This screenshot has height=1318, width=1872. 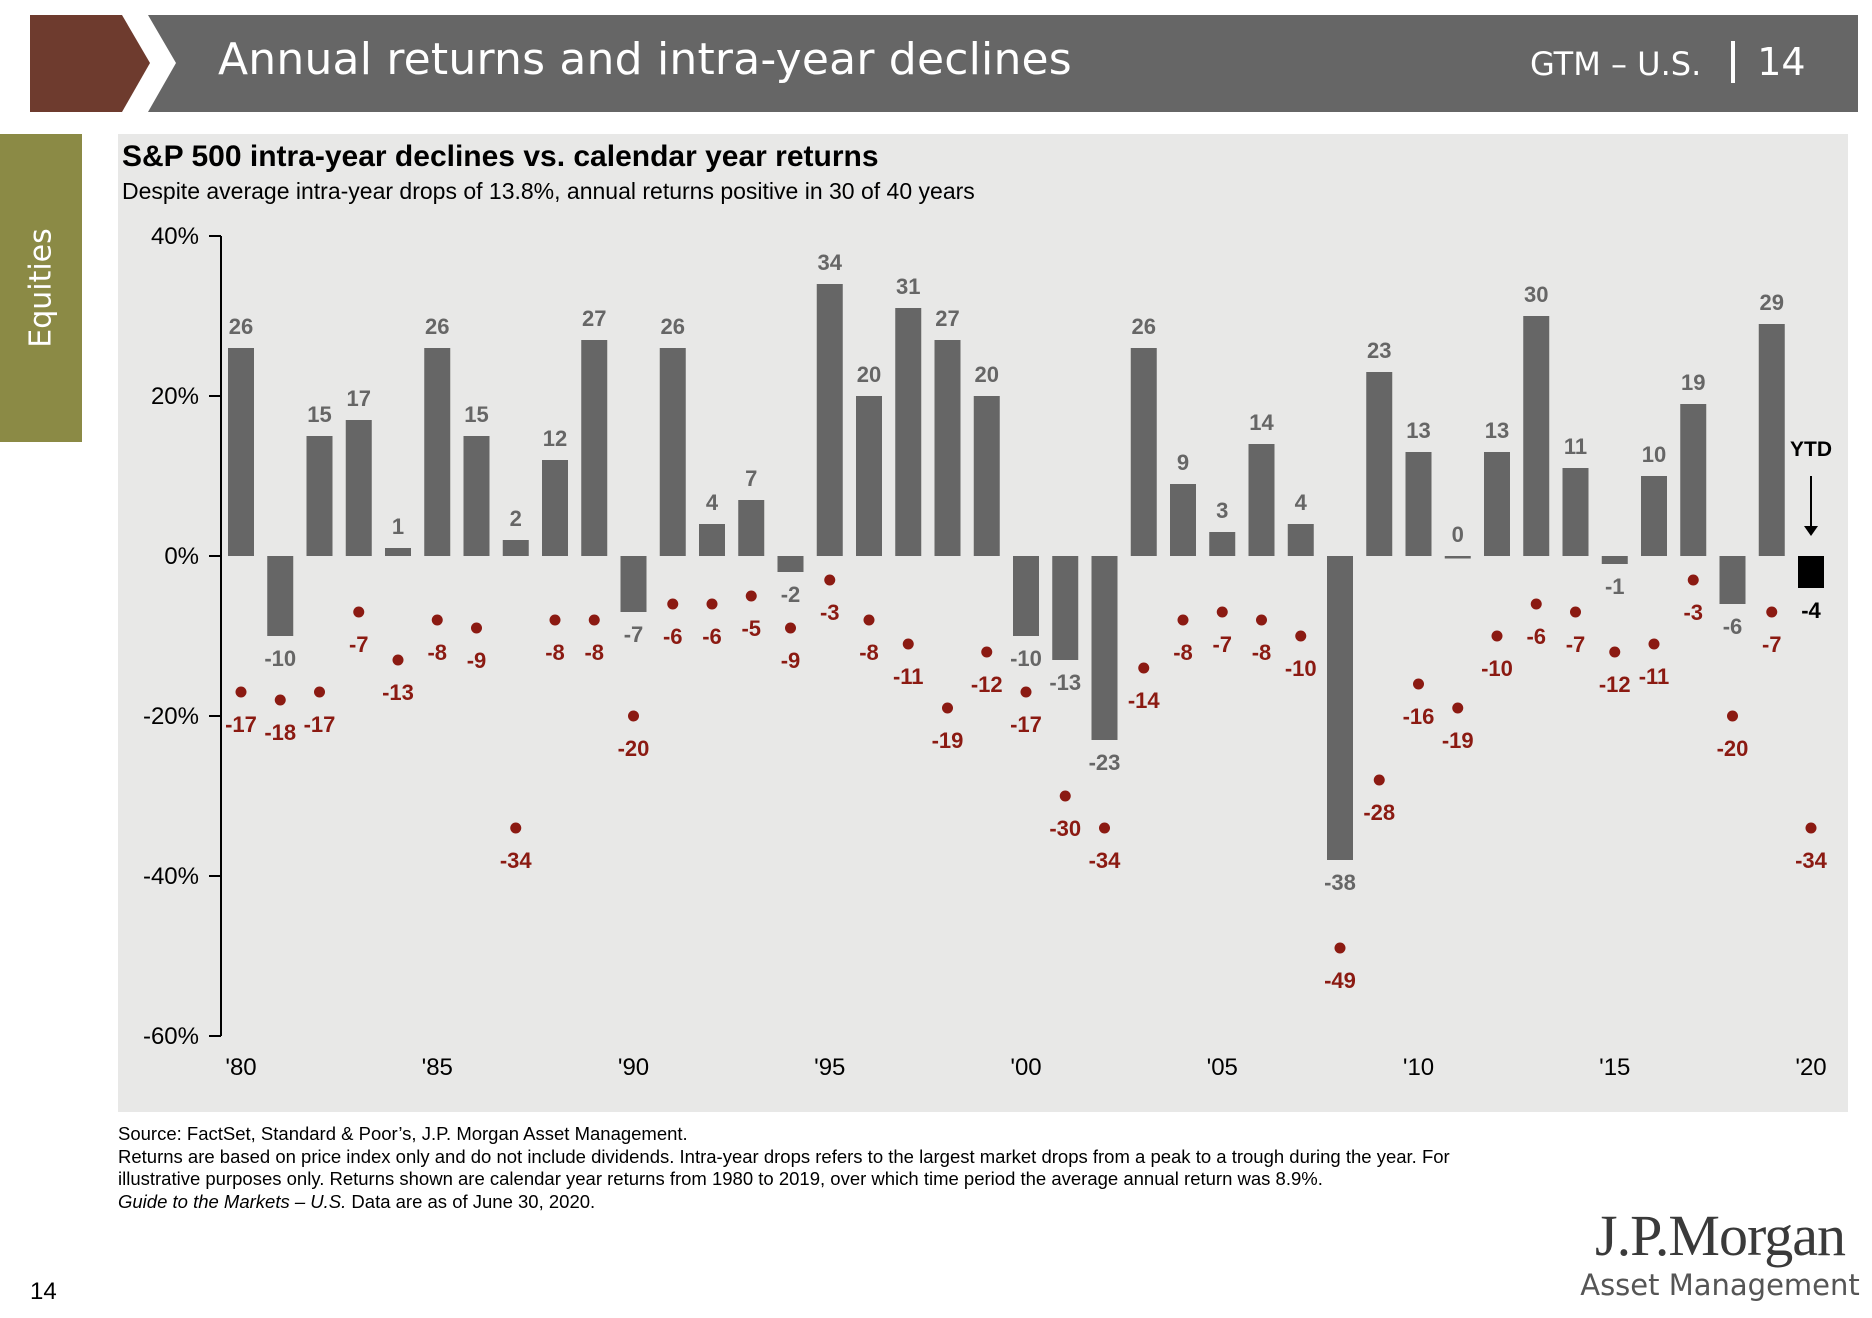 I want to click on x-tick-label: '90, so click(x=633, y=1067).